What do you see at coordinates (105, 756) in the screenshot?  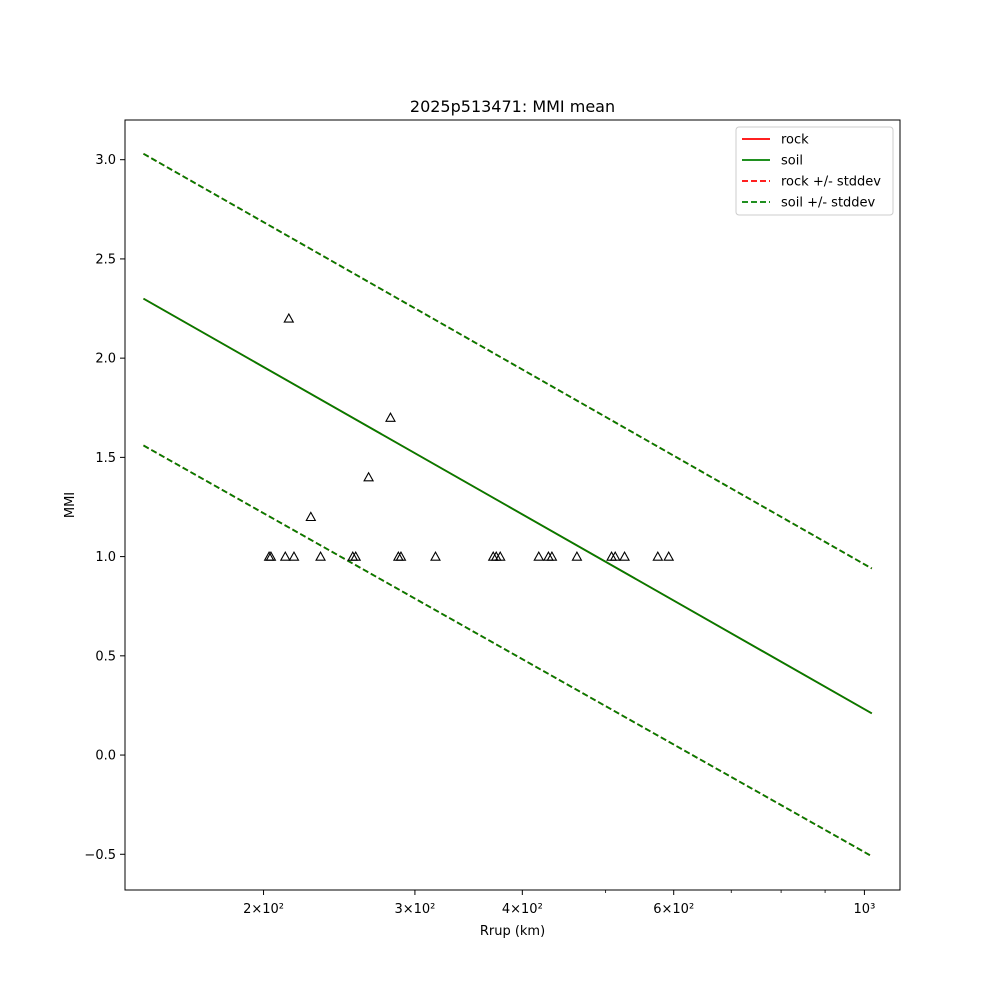 I see `y-tick-label: 0.0` at bounding box center [105, 756].